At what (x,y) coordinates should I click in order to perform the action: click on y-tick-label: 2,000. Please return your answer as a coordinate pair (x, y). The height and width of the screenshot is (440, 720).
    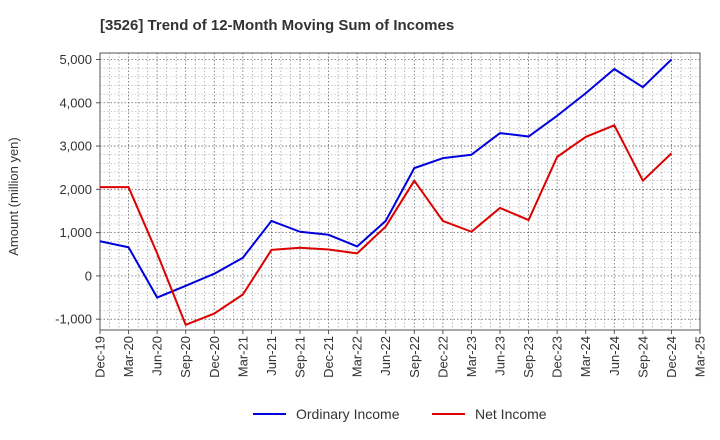
    Looking at the image, I should click on (75, 189).